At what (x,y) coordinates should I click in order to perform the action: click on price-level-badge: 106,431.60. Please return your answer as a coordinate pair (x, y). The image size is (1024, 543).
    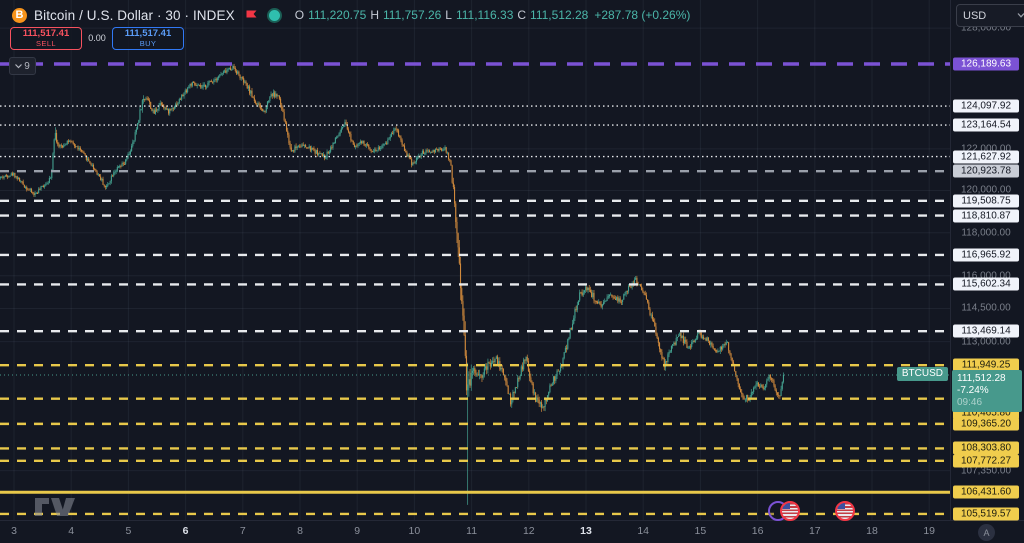
    Looking at the image, I should click on (986, 492).